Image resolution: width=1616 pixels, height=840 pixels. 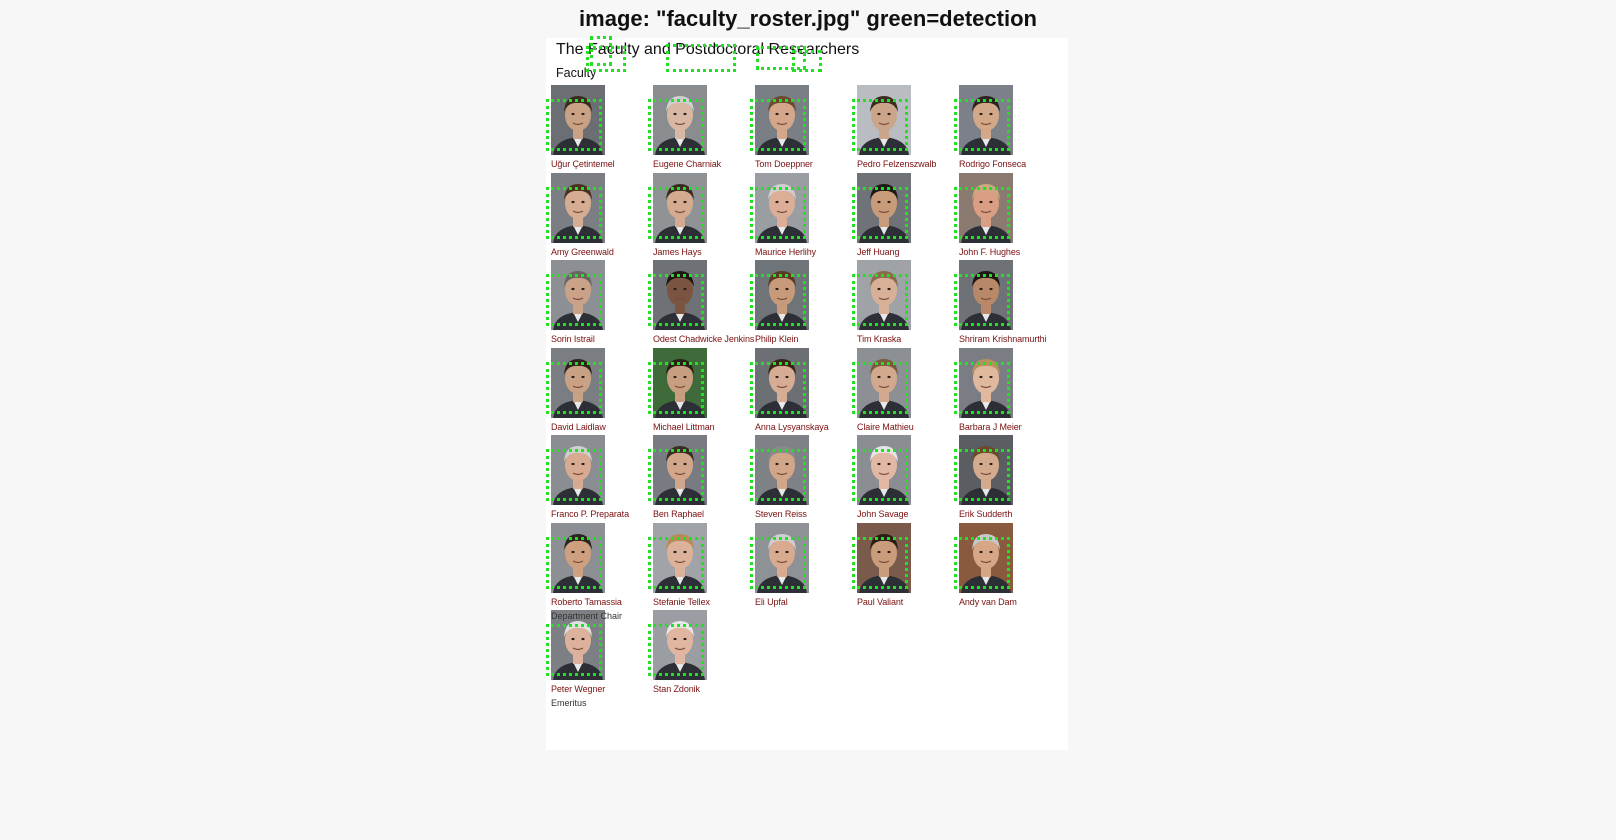 I want to click on faculty-card-erik-sudderth: Erik Sudderth, so click(x=1005, y=478).